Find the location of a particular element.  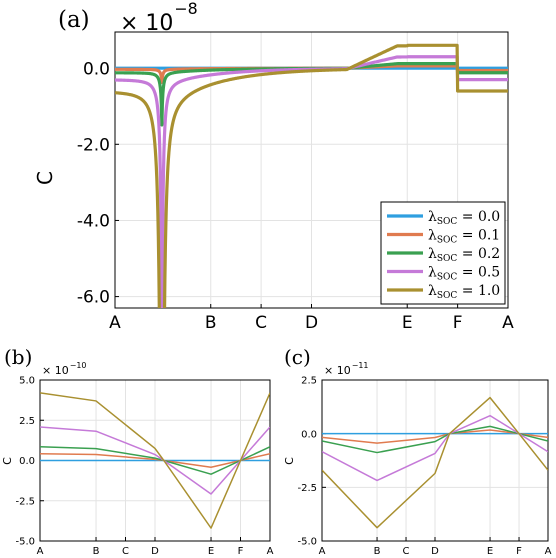

y-tick-label: -6.0 is located at coordinates (93, 298).